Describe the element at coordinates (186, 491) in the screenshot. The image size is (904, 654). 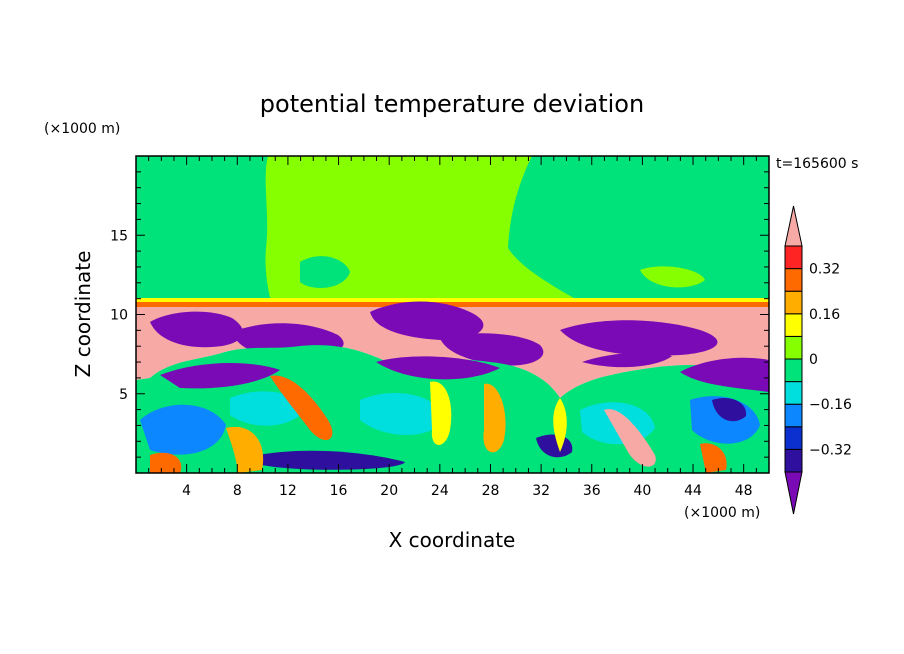
I see `x-tick-label: 4` at that location.